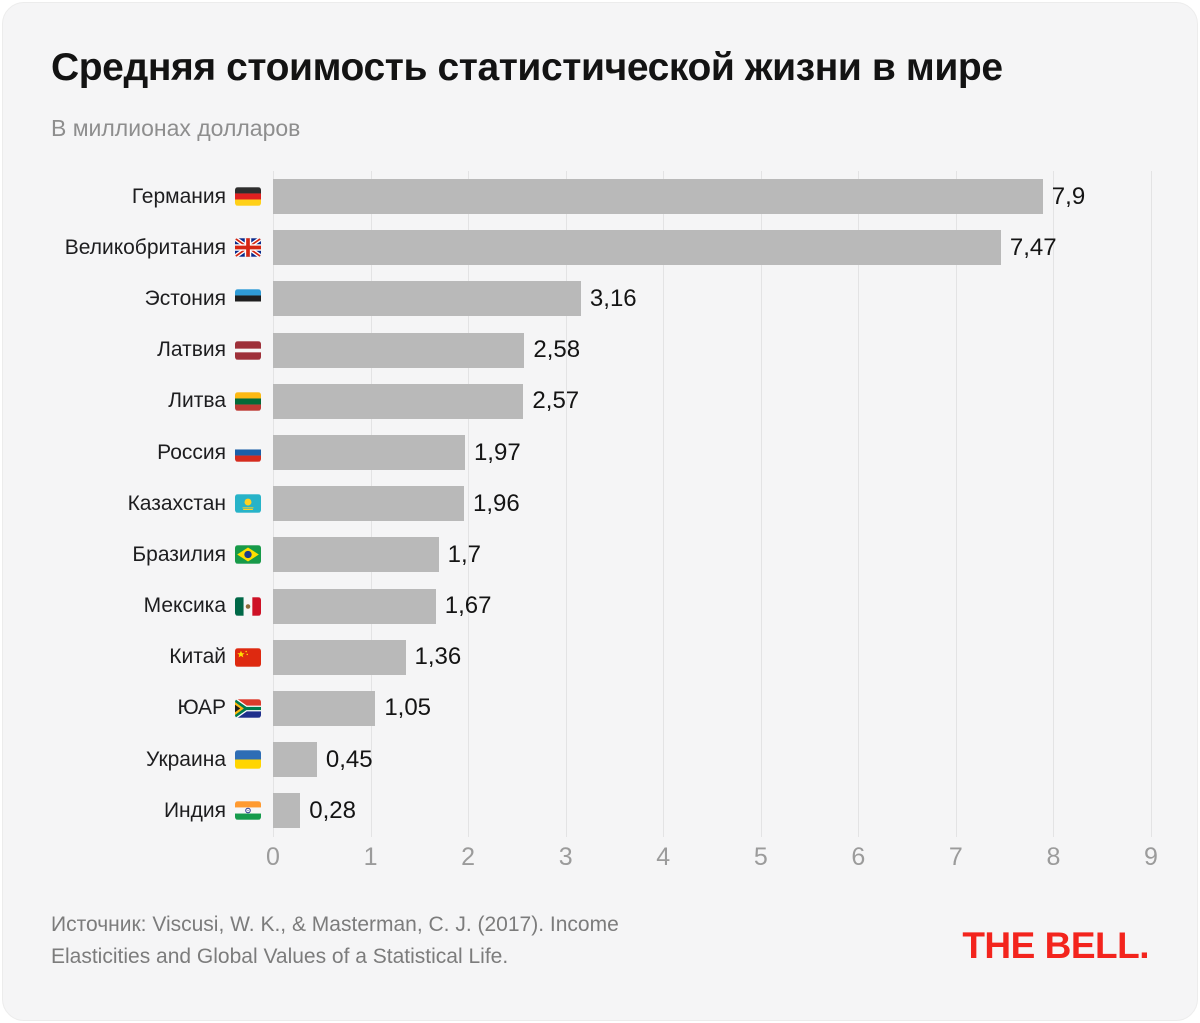 This screenshot has width=1200, height=1023. What do you see at coordinates (248, 657) in the screenshot?
I see `flag-china-icon` at bounding box center [248, 657].